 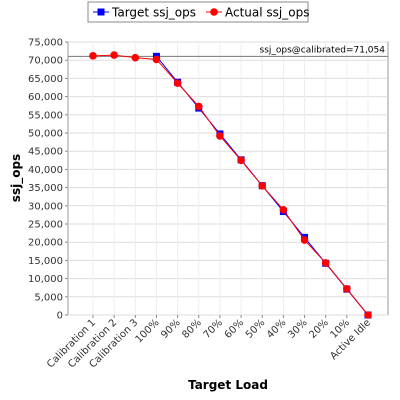 What do you see at coordinates (228, 385) in the screenshot?
I see `x-axis-title: Target Load` at bounding box center [228, 385].